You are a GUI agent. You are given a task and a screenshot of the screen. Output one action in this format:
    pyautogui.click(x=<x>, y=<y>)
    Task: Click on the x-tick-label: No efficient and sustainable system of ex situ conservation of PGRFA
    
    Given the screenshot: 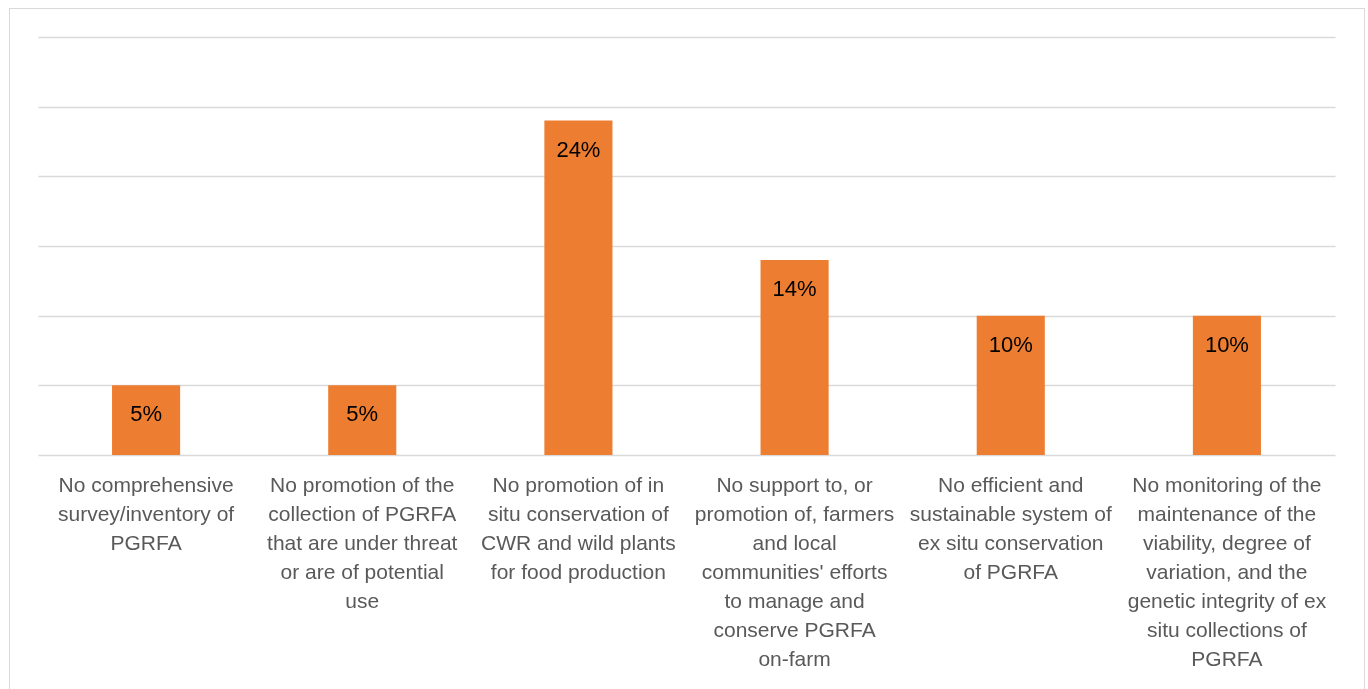 What is the action you would take?
    pyautogui.click(x=1010, y=527)
    